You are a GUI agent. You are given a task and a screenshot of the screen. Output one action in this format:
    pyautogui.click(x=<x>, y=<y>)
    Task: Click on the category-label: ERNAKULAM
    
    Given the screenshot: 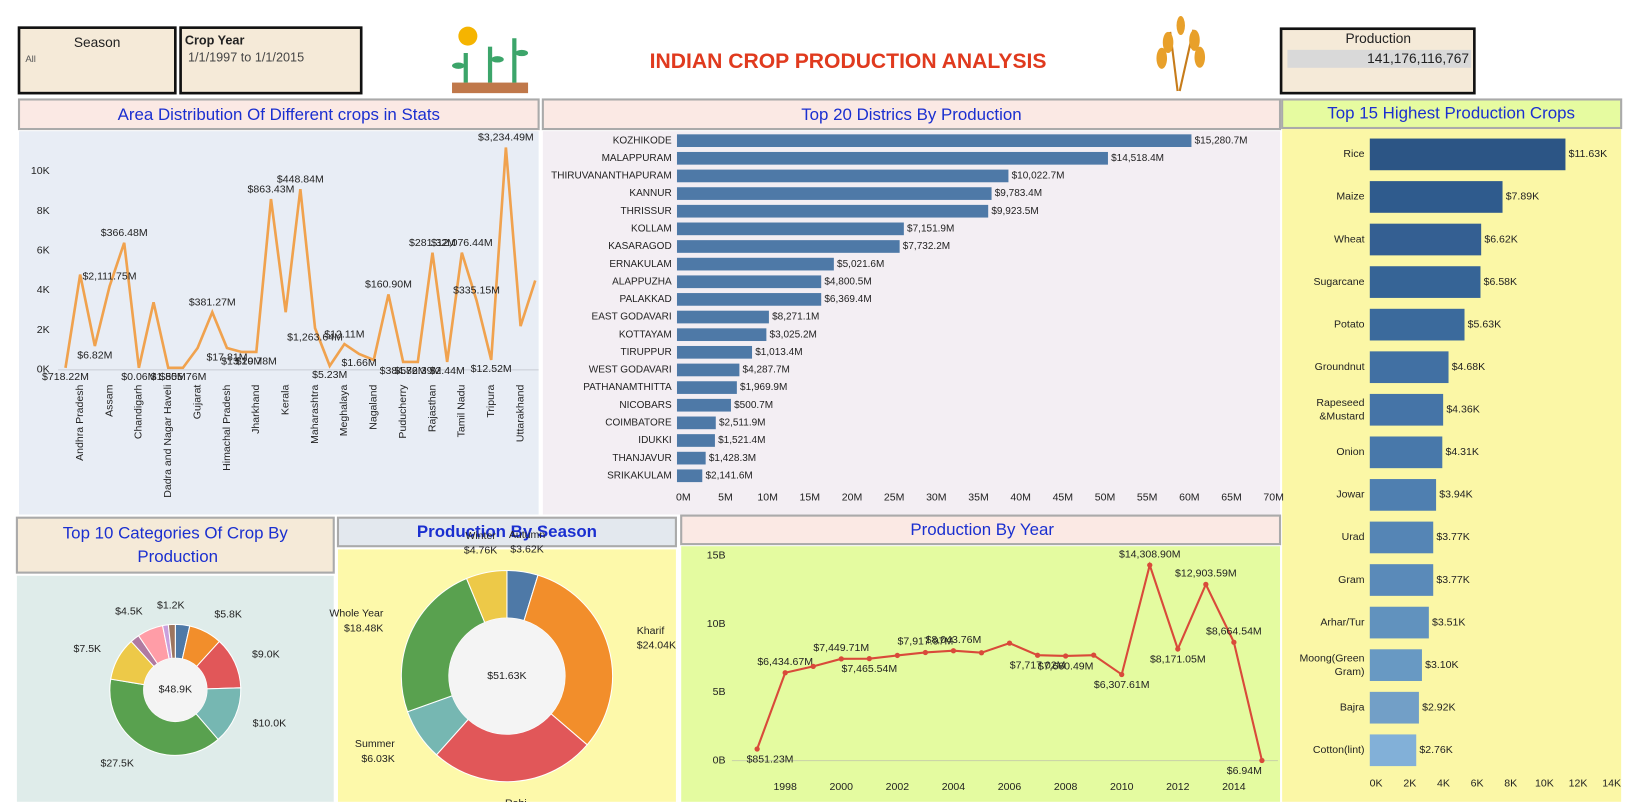 What is the action you would take?
    pyautogui.click(x=640, y=264)
    